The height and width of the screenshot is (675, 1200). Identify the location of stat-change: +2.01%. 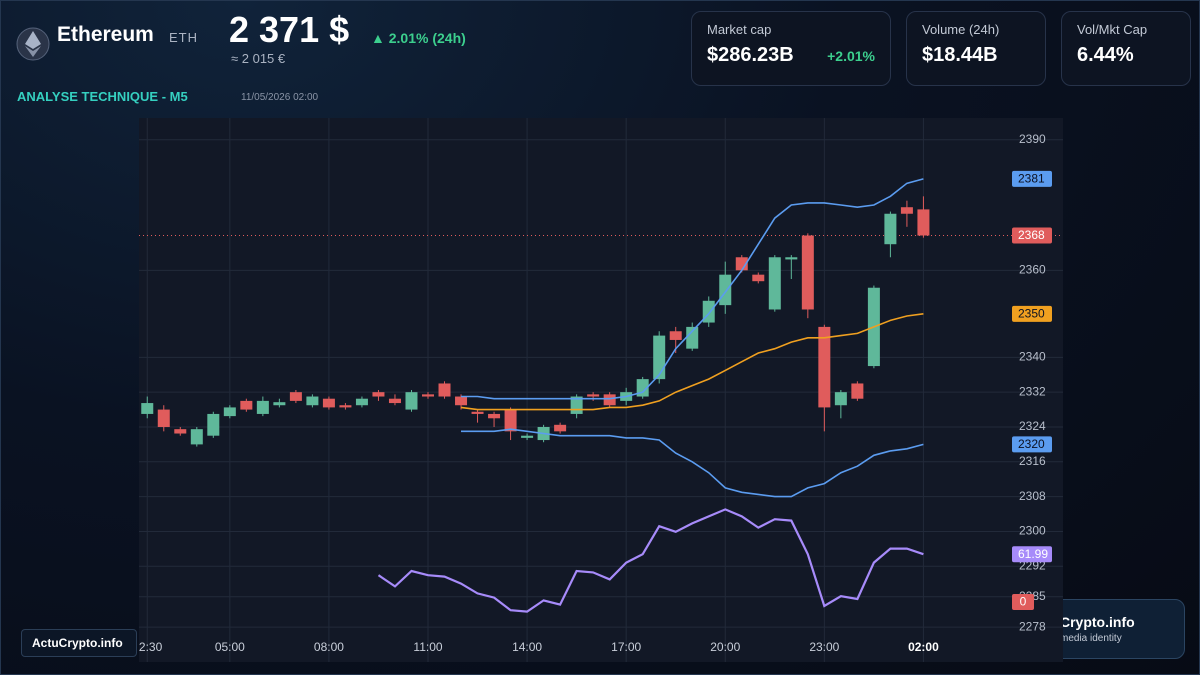
(851, 56).